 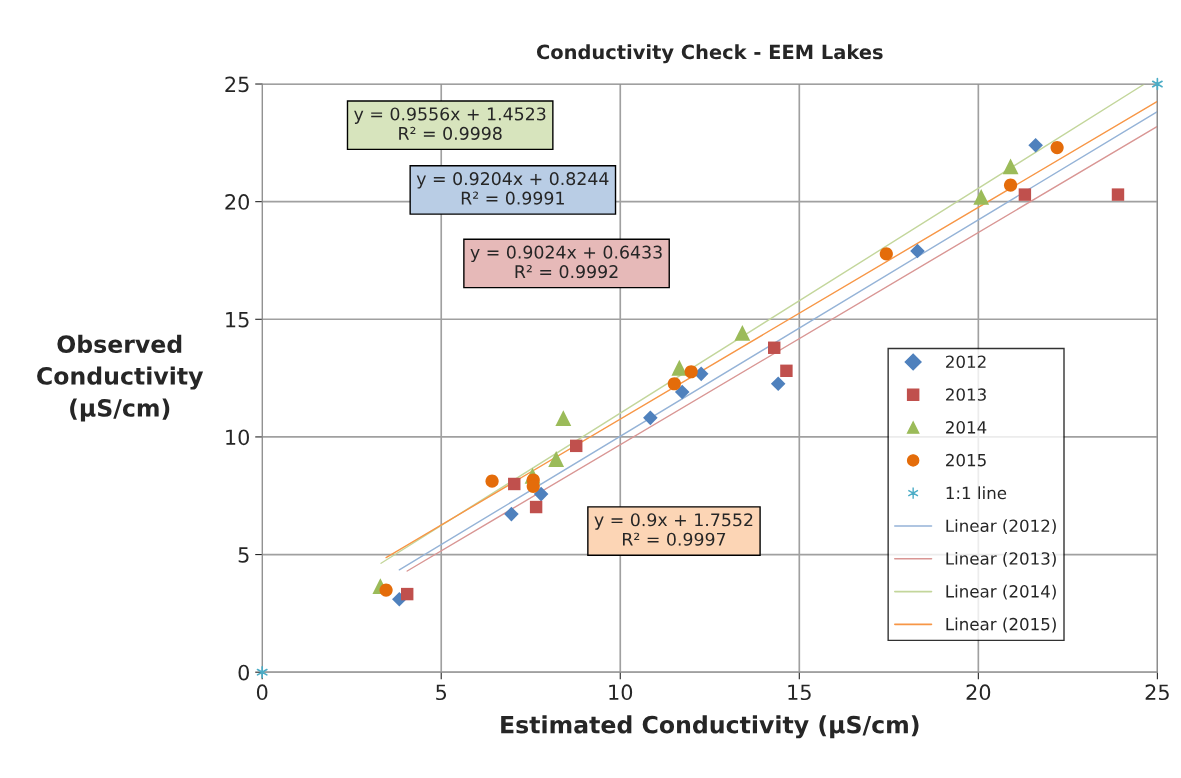 What do you see at coordinates (237, 320) in the screenshot?
I see `y-tick-label: 15` at bounding box center [237, 320].